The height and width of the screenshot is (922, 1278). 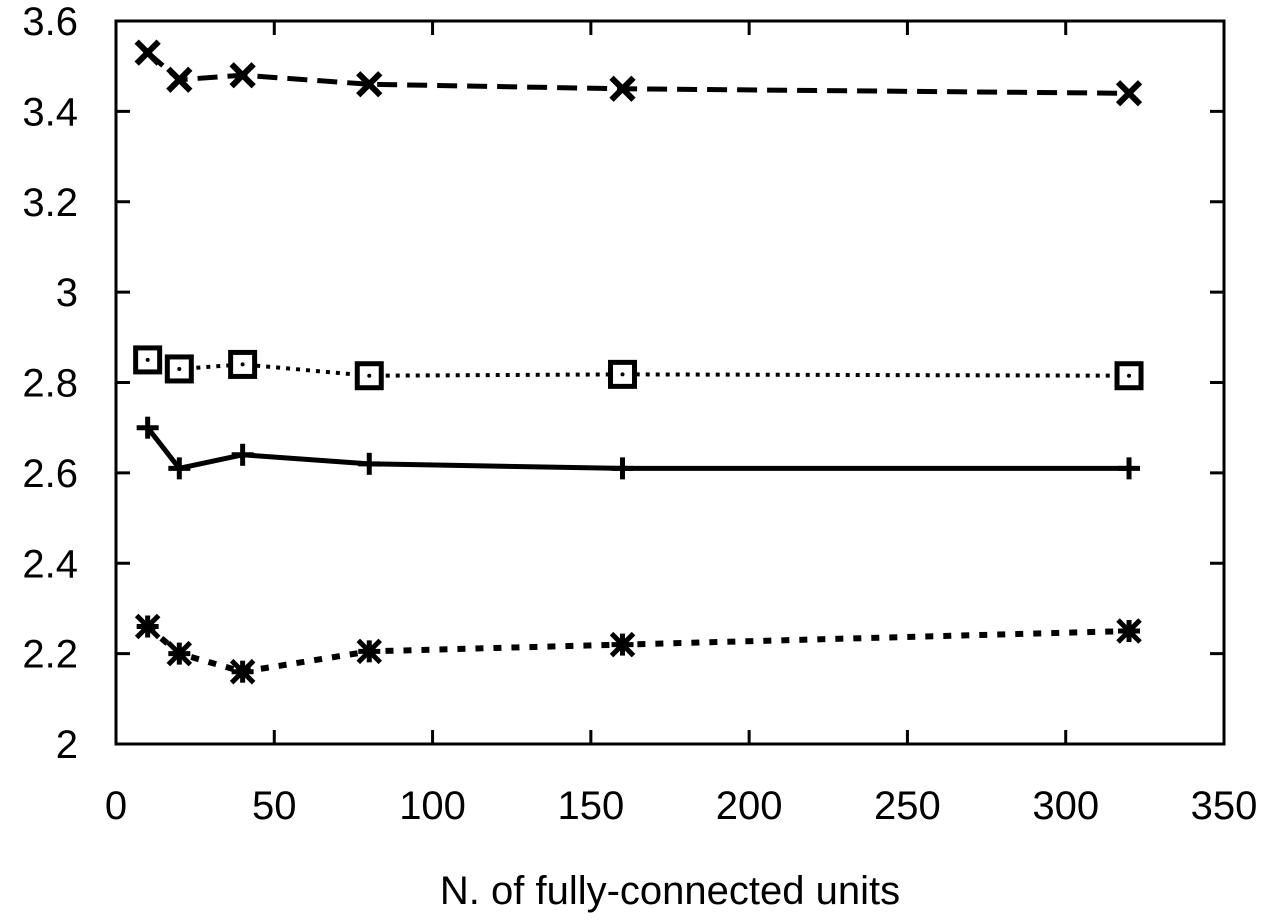 I want to click on y-tick-label: 2.8, so click(x=50, y=384).